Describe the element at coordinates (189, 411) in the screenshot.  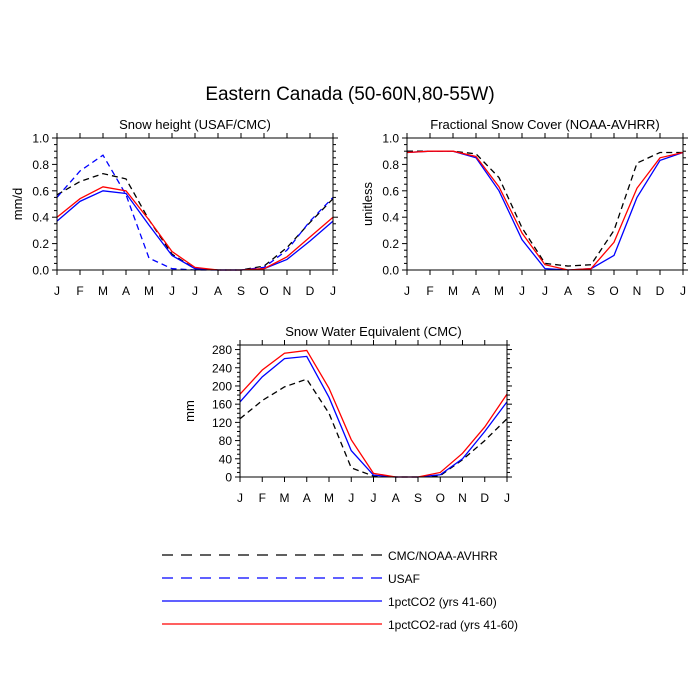
I see `y-axis-label: mm` at that location.